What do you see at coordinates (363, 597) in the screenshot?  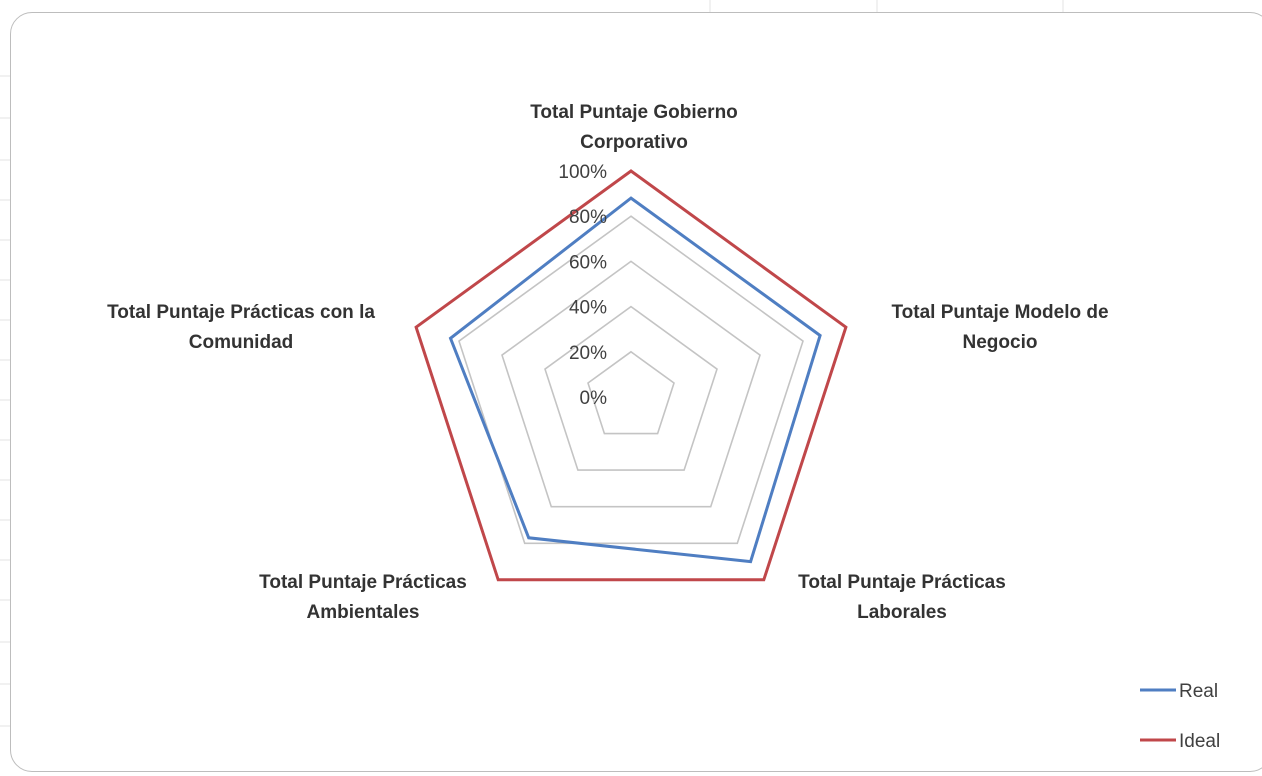 I see `category-label-4: Total Puntaje Prácticas Ambientales` at bounding box center [363, 597].